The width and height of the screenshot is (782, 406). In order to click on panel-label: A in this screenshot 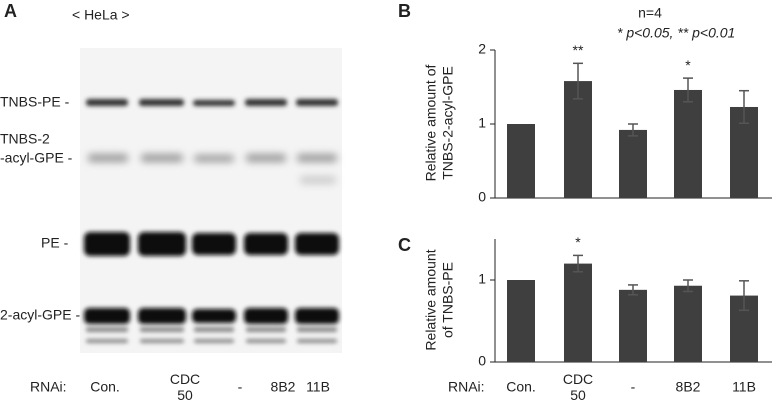, I will do `click(10, 11)`.